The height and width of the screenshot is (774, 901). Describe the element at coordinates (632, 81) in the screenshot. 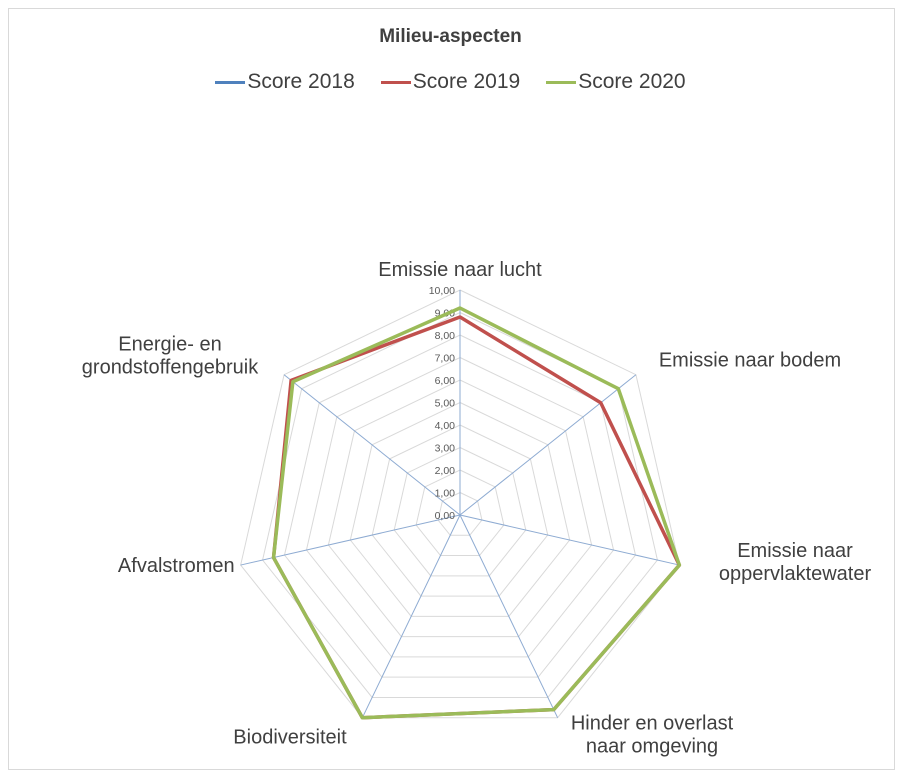

I see `legend-label-2020: Score 2020` at that location.